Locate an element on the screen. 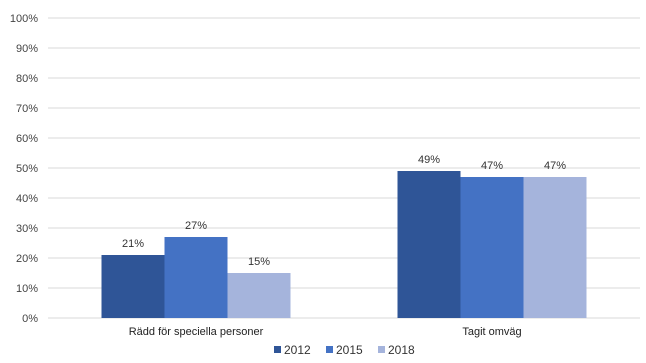 The height and width of the screenshot is (363, 646). legend-item-2018: 2018 is located at coordinates (396, 350).